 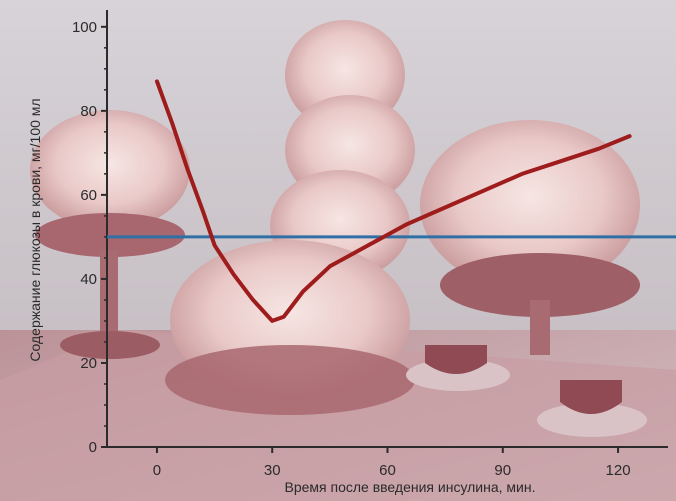 What do you see at coordinates (93, 447) in the screenshot?
I see `y-tick-label: 0` at bounding box center [93, 447].